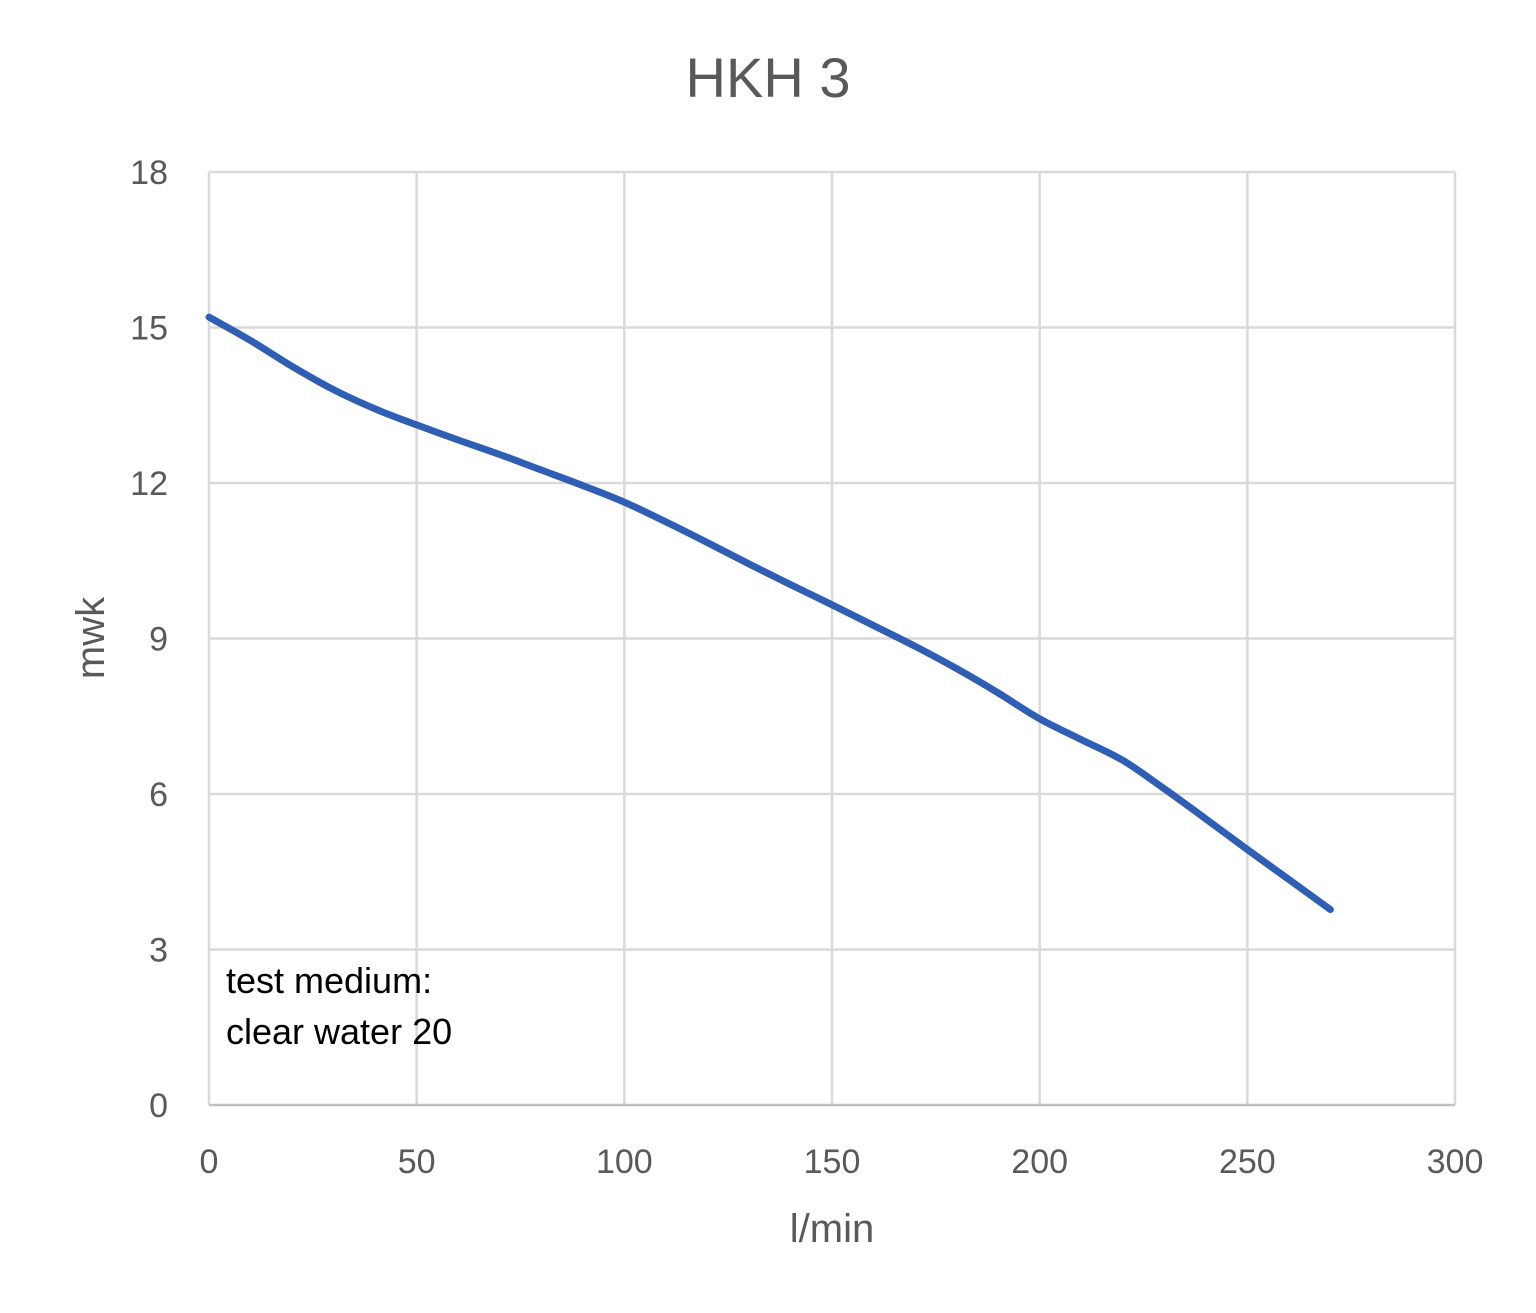 This screenshot has height=1313, width=1536. Describe the element at coordinates (158, 795) in the screenshot. I see `y-tick-label: 6` at that location.